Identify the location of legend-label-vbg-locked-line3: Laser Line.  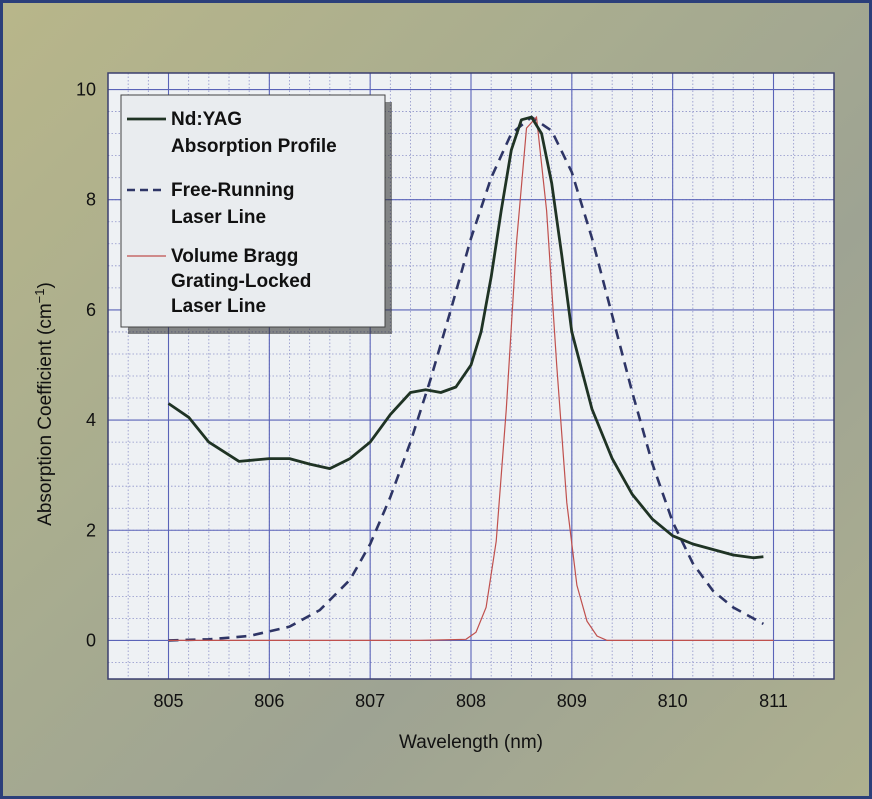
(218, 306).